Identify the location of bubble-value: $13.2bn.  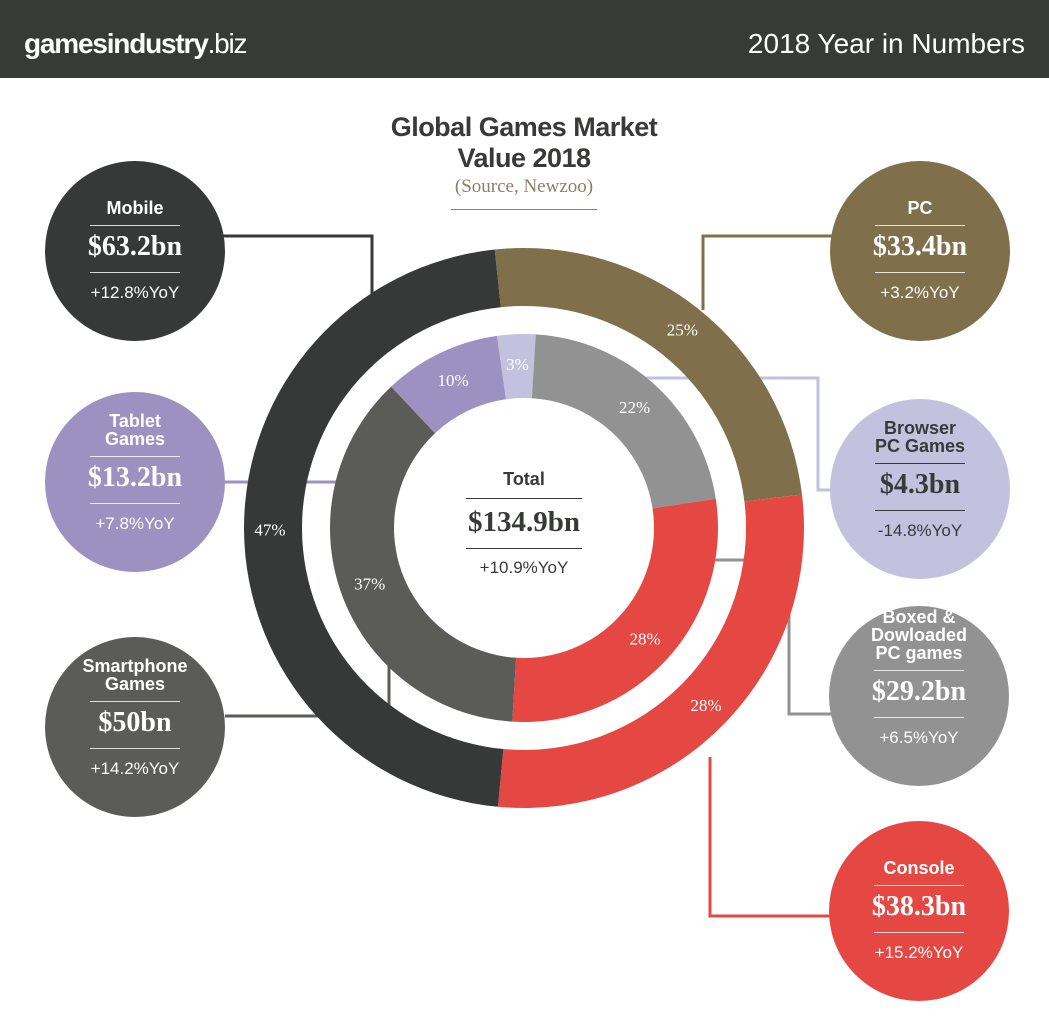
(135, 477).